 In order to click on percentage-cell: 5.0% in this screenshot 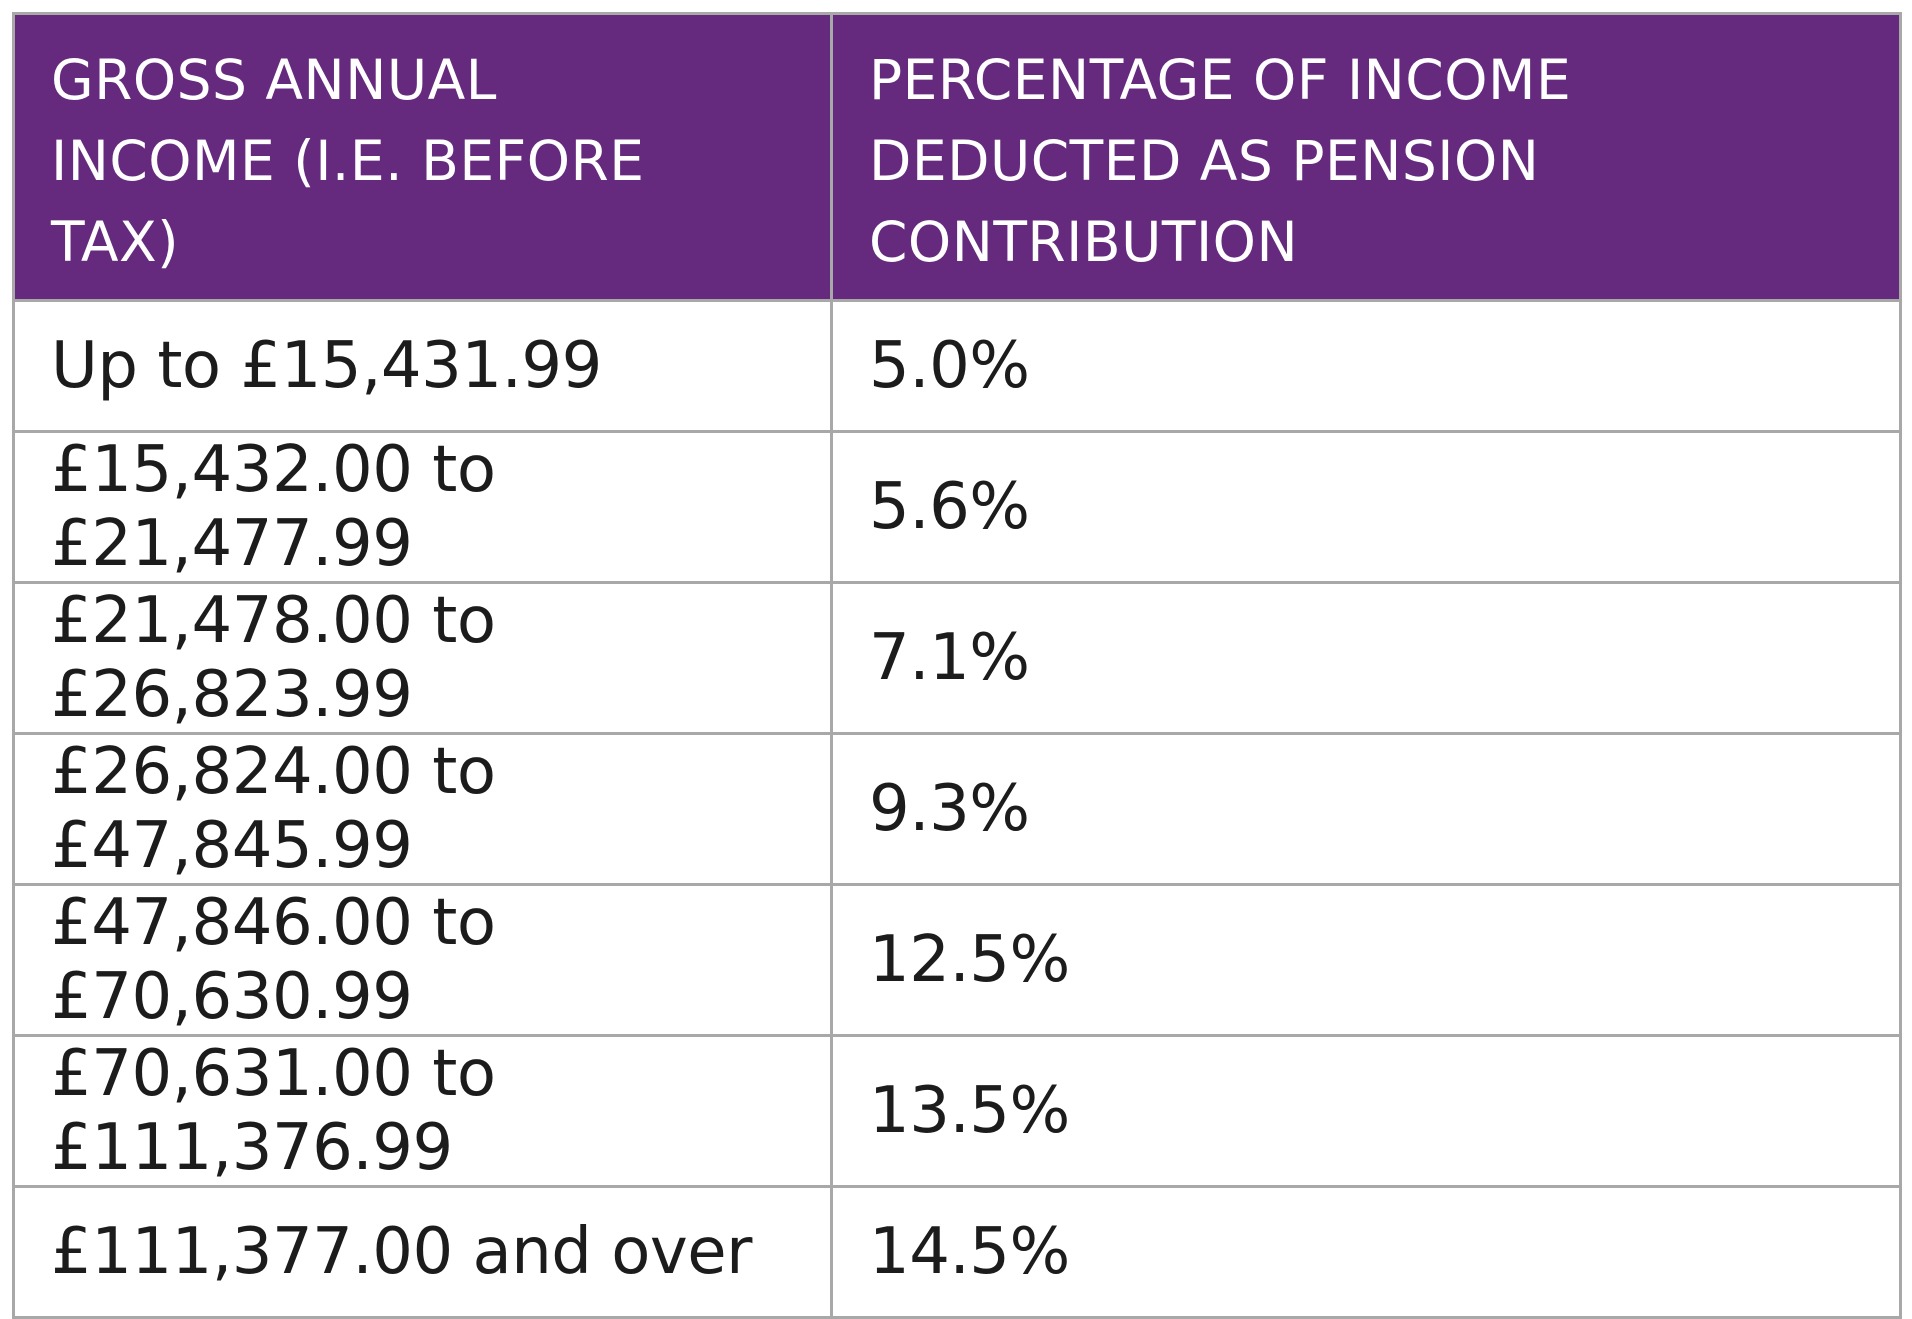, I will do `click(1366, 366)`.